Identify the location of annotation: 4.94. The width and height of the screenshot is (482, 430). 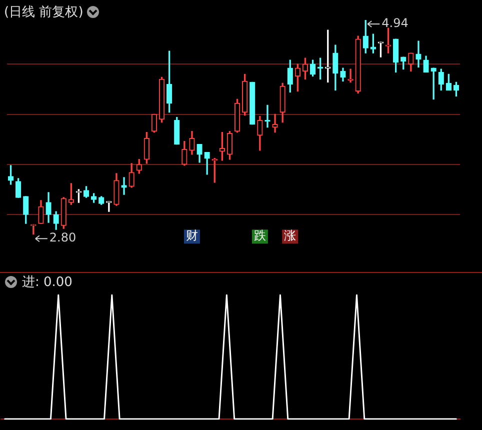
(395, 23).